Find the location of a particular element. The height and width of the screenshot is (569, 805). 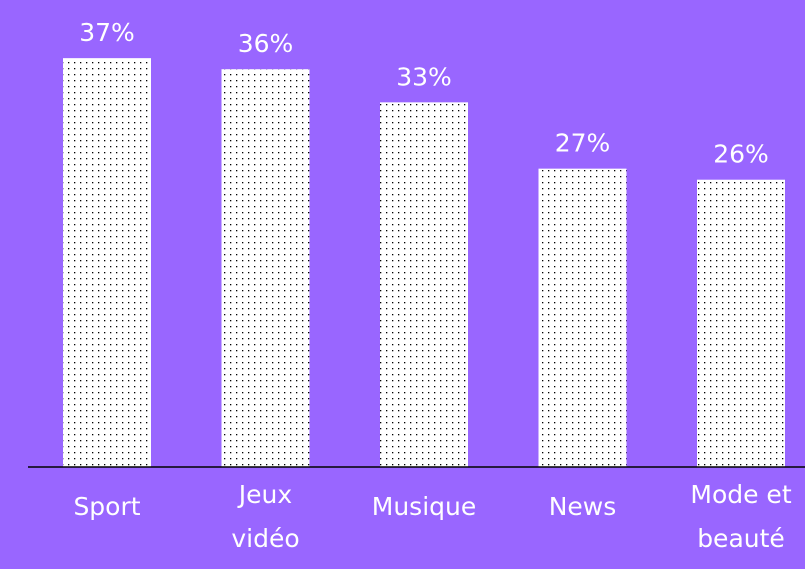

value-label: 26% is located at coordinates (741, 154).